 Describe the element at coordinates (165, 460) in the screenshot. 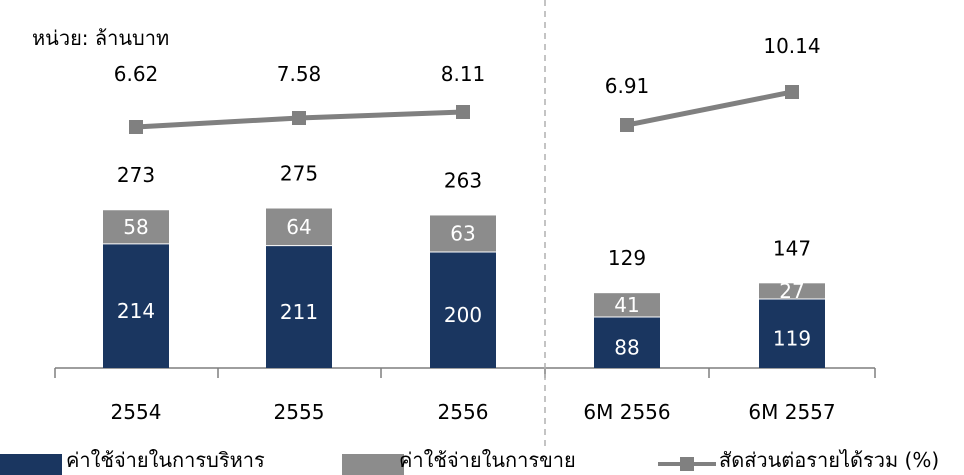

I see `legend-label-admin: ค่าใช้จ่ายในการบริหาร` at that location.